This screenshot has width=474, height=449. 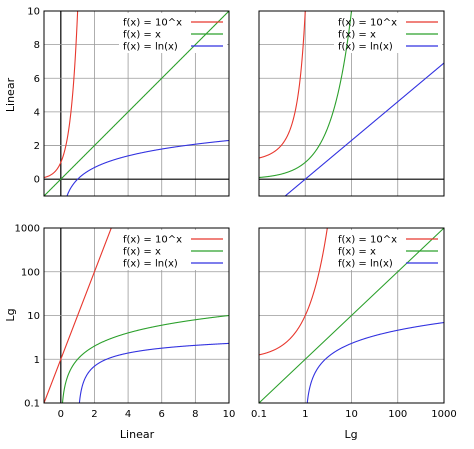 I want to click on y-tick-label: 4, so click(x=37, y=112).